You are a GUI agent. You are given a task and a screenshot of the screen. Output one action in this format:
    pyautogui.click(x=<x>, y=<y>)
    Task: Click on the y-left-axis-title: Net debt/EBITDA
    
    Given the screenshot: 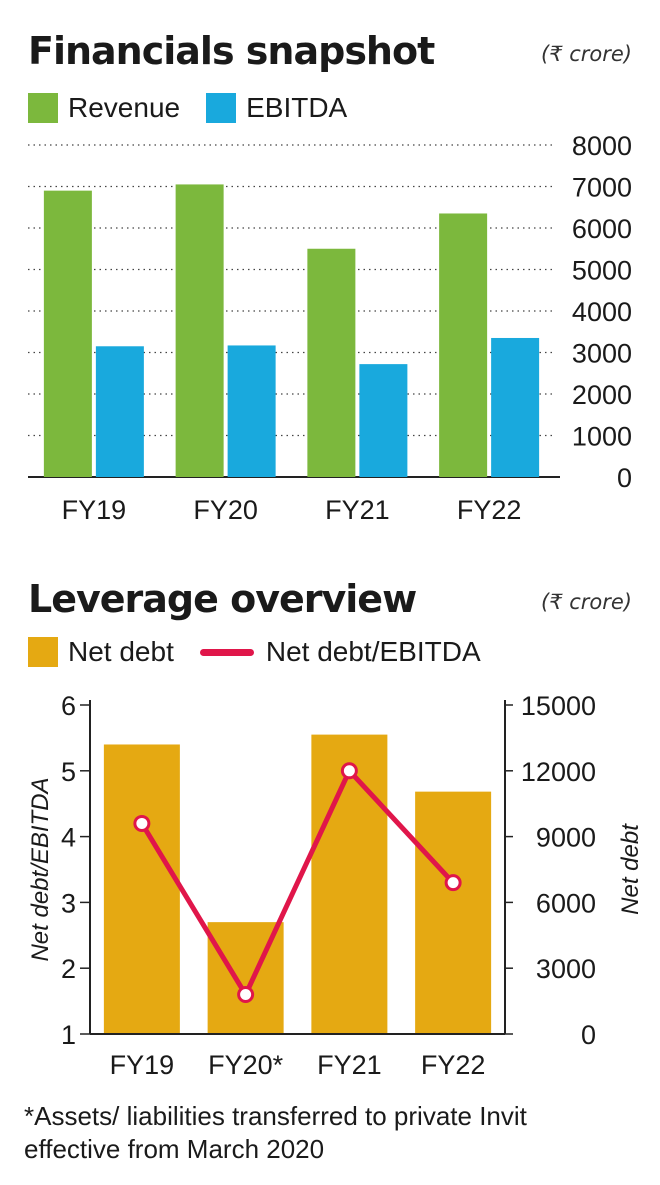 What is the action you would take?
    pyautogui.click(x=40, y=869)
    